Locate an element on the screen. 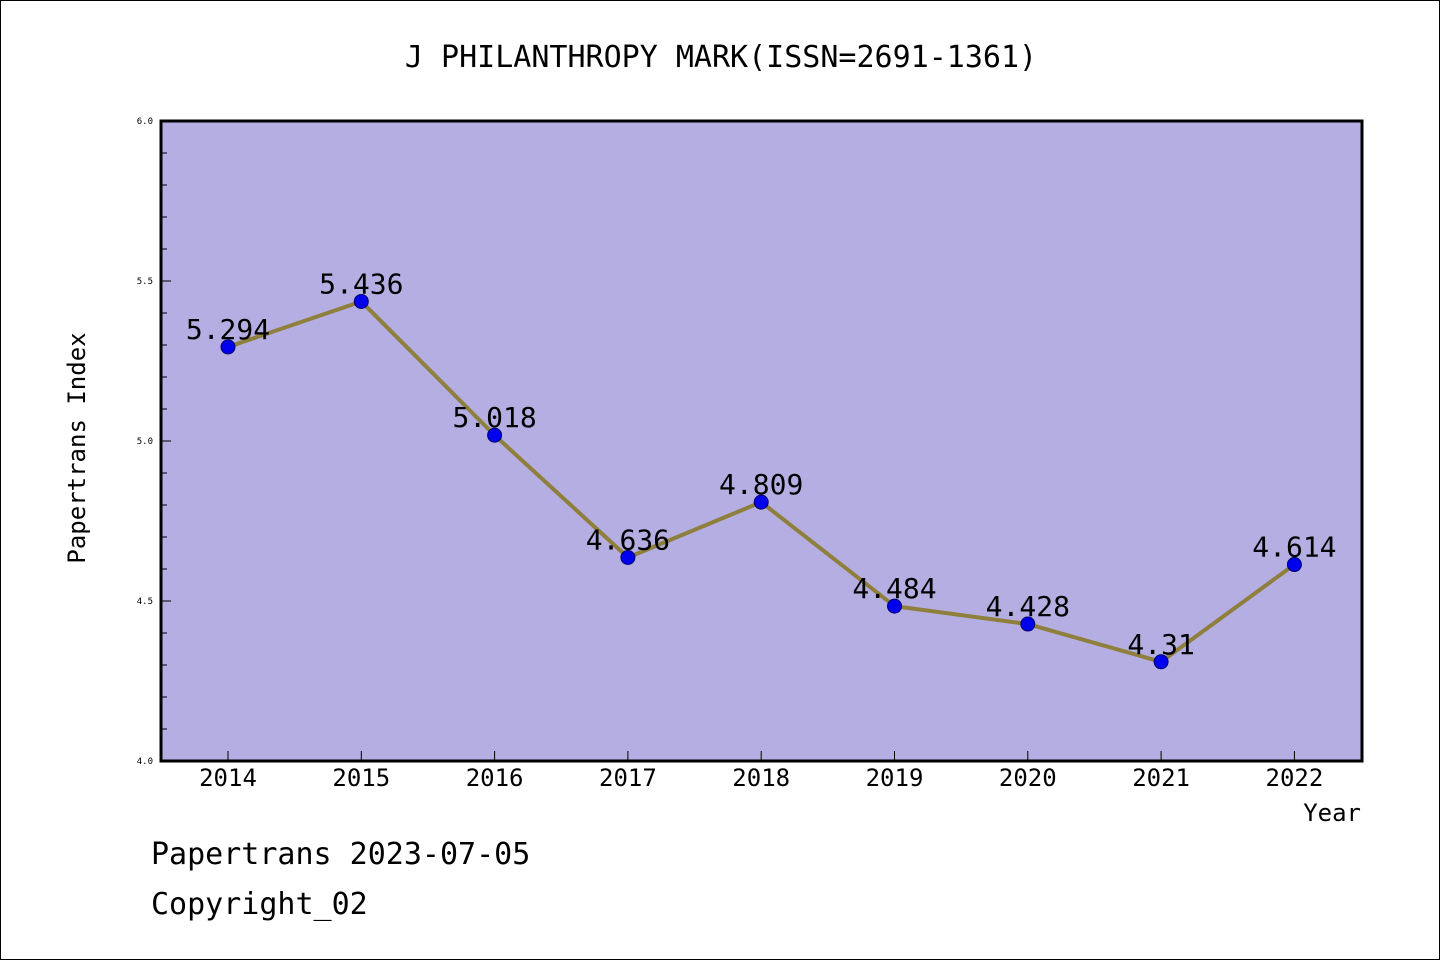  x-tick-label: 2017 is located at coordinates (628, 778).